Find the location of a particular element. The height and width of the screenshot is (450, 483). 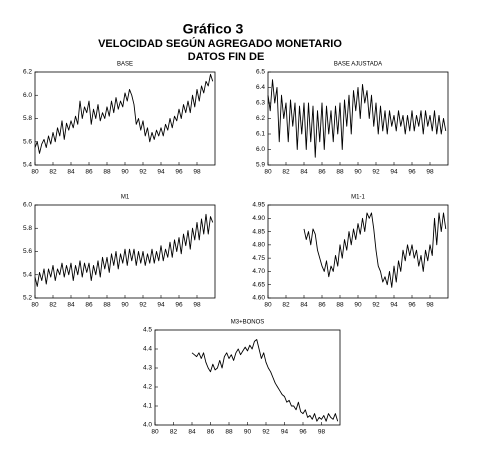

panel-title: M3+BONOS is located at coordinates (248, 323).